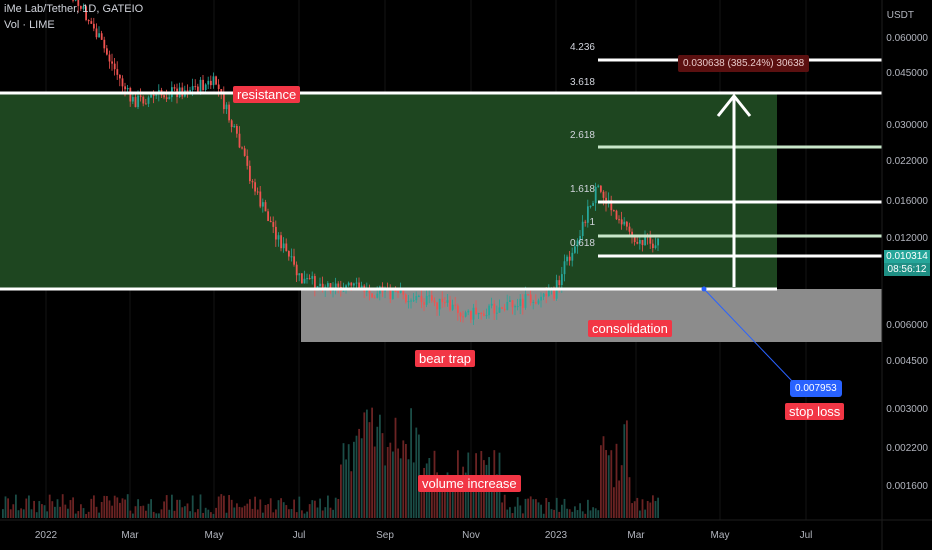  I want to click on stop-loss-anchor, so click(704, 289).